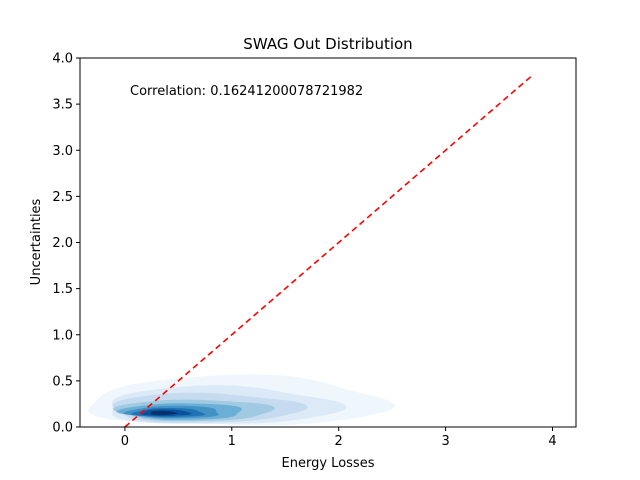 The image size is (640, 480). Describe the element at coordinates (62, 59) in the screenshot. I see `y-tick-label: 4.0` at that location.